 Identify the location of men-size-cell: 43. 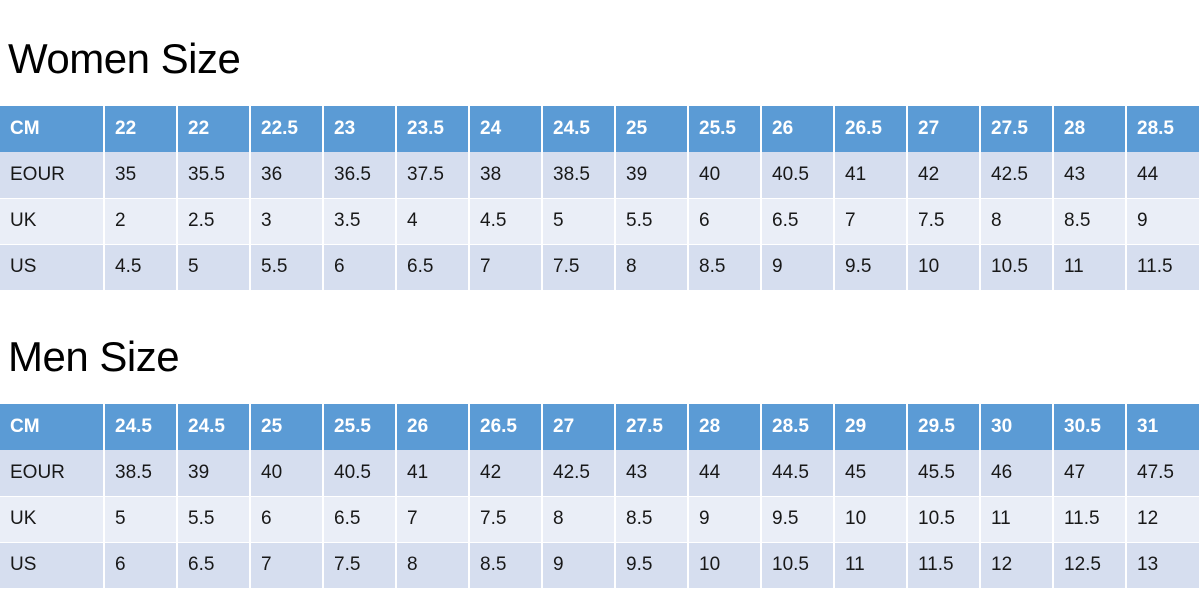
(652, 473).